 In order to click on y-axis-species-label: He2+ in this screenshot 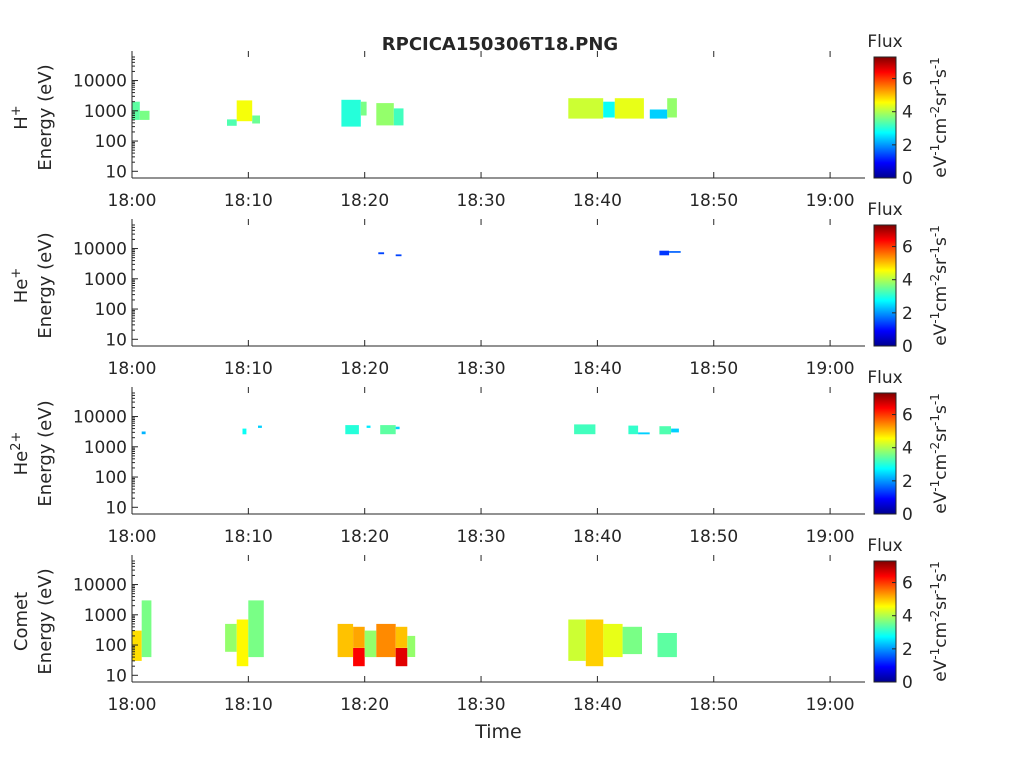, I will do `click(20, 454)`.